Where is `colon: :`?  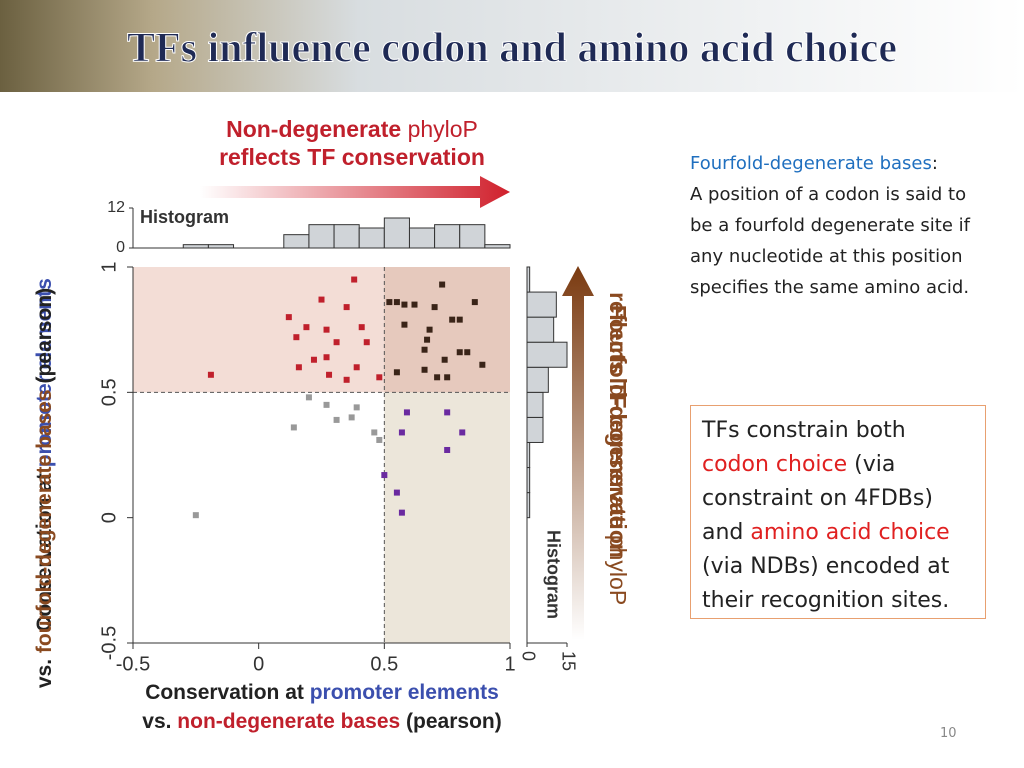
colon: : is located at coordinates (934, 163).